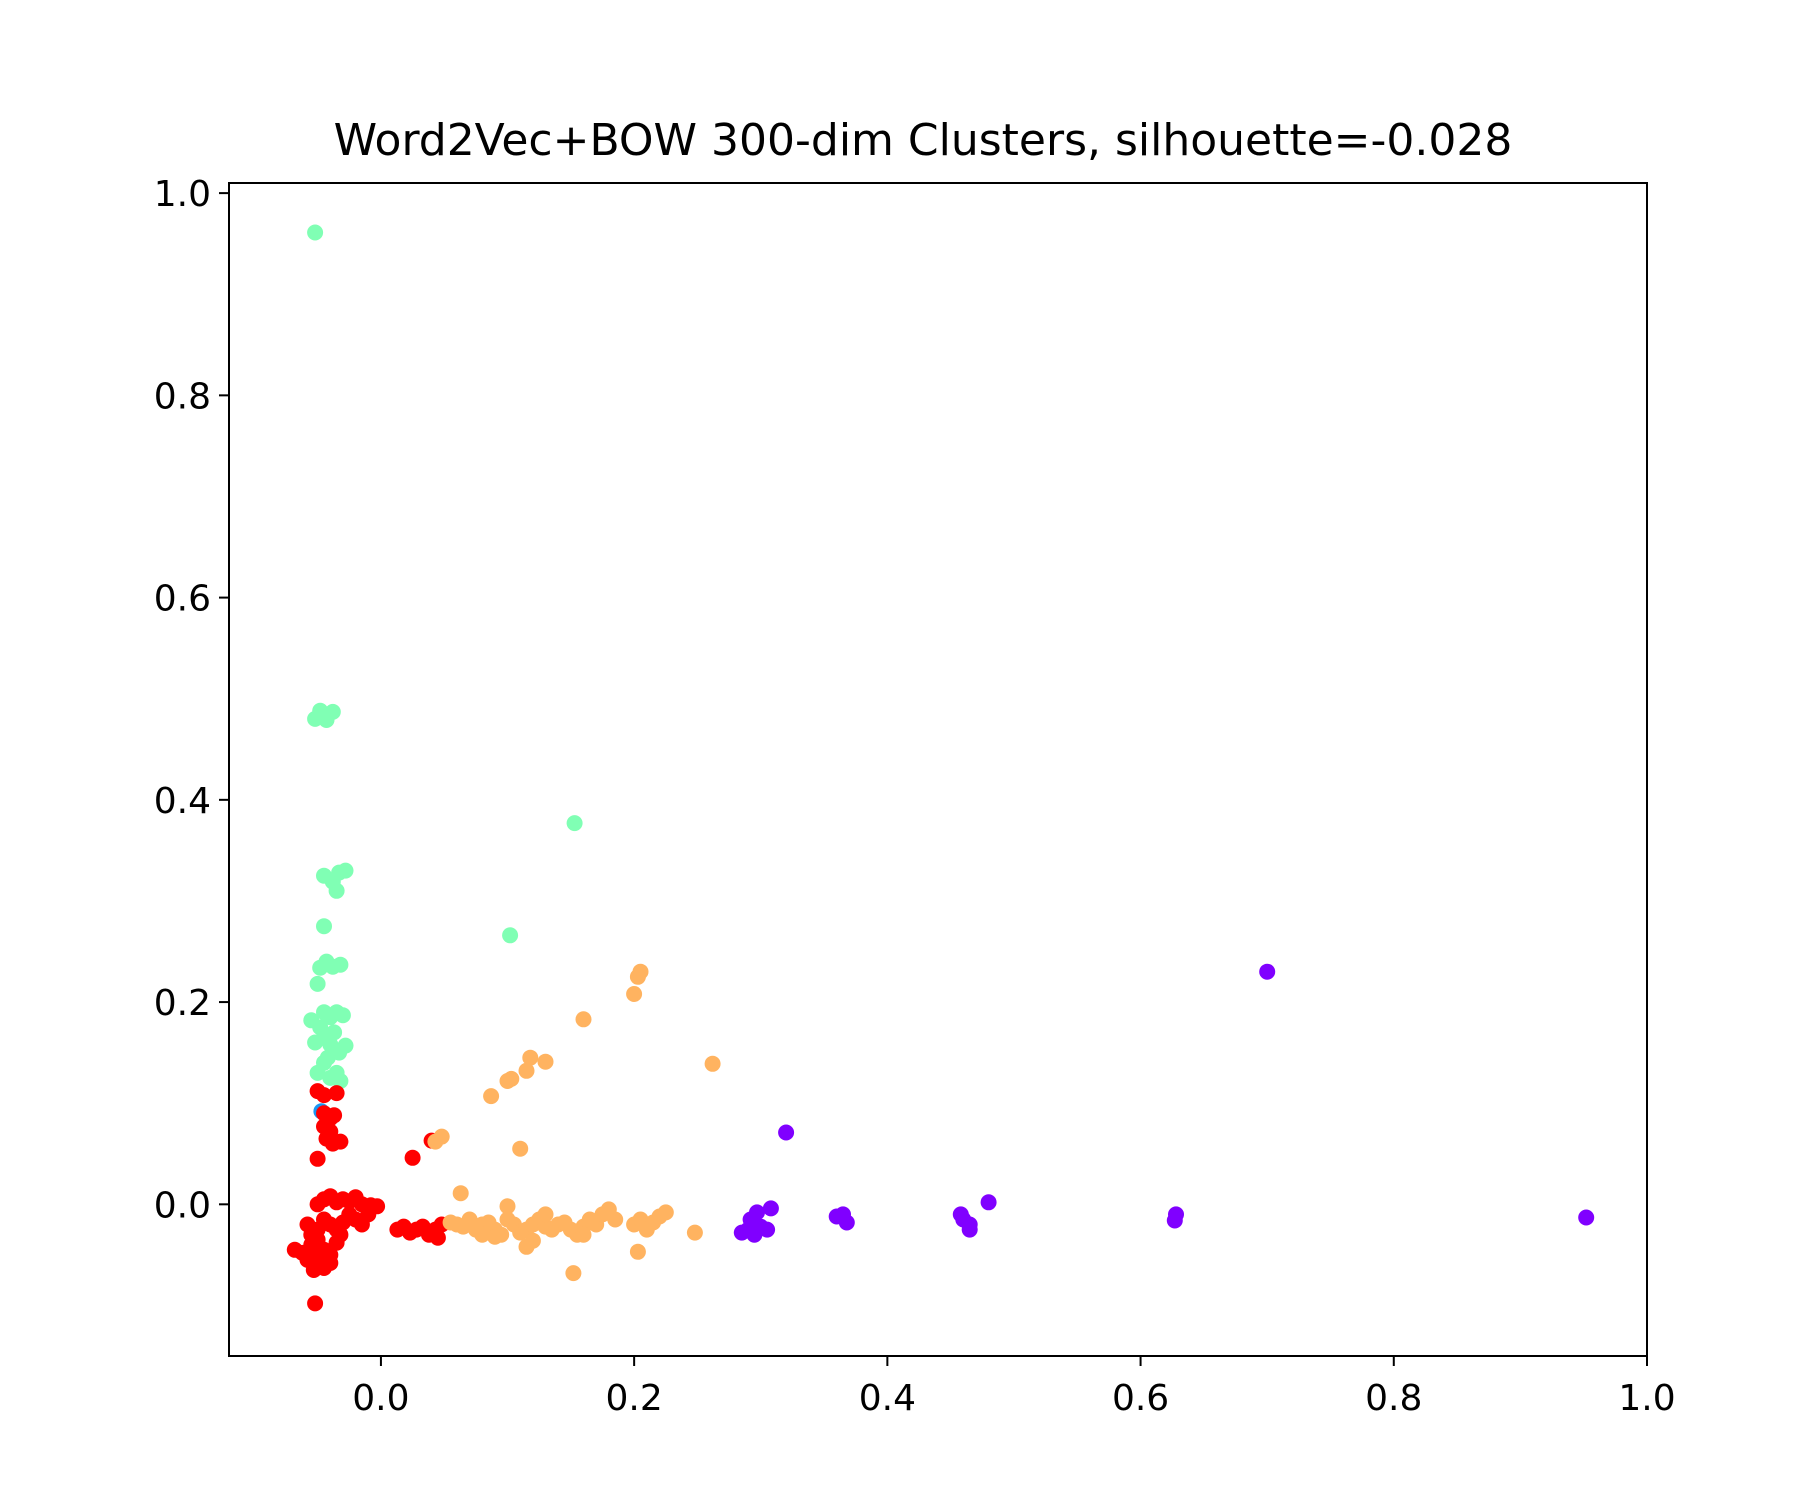  Describe the element at coordinates (634, 1398) in the screenshot. I see `x-tick-label: 0.2` at that location.